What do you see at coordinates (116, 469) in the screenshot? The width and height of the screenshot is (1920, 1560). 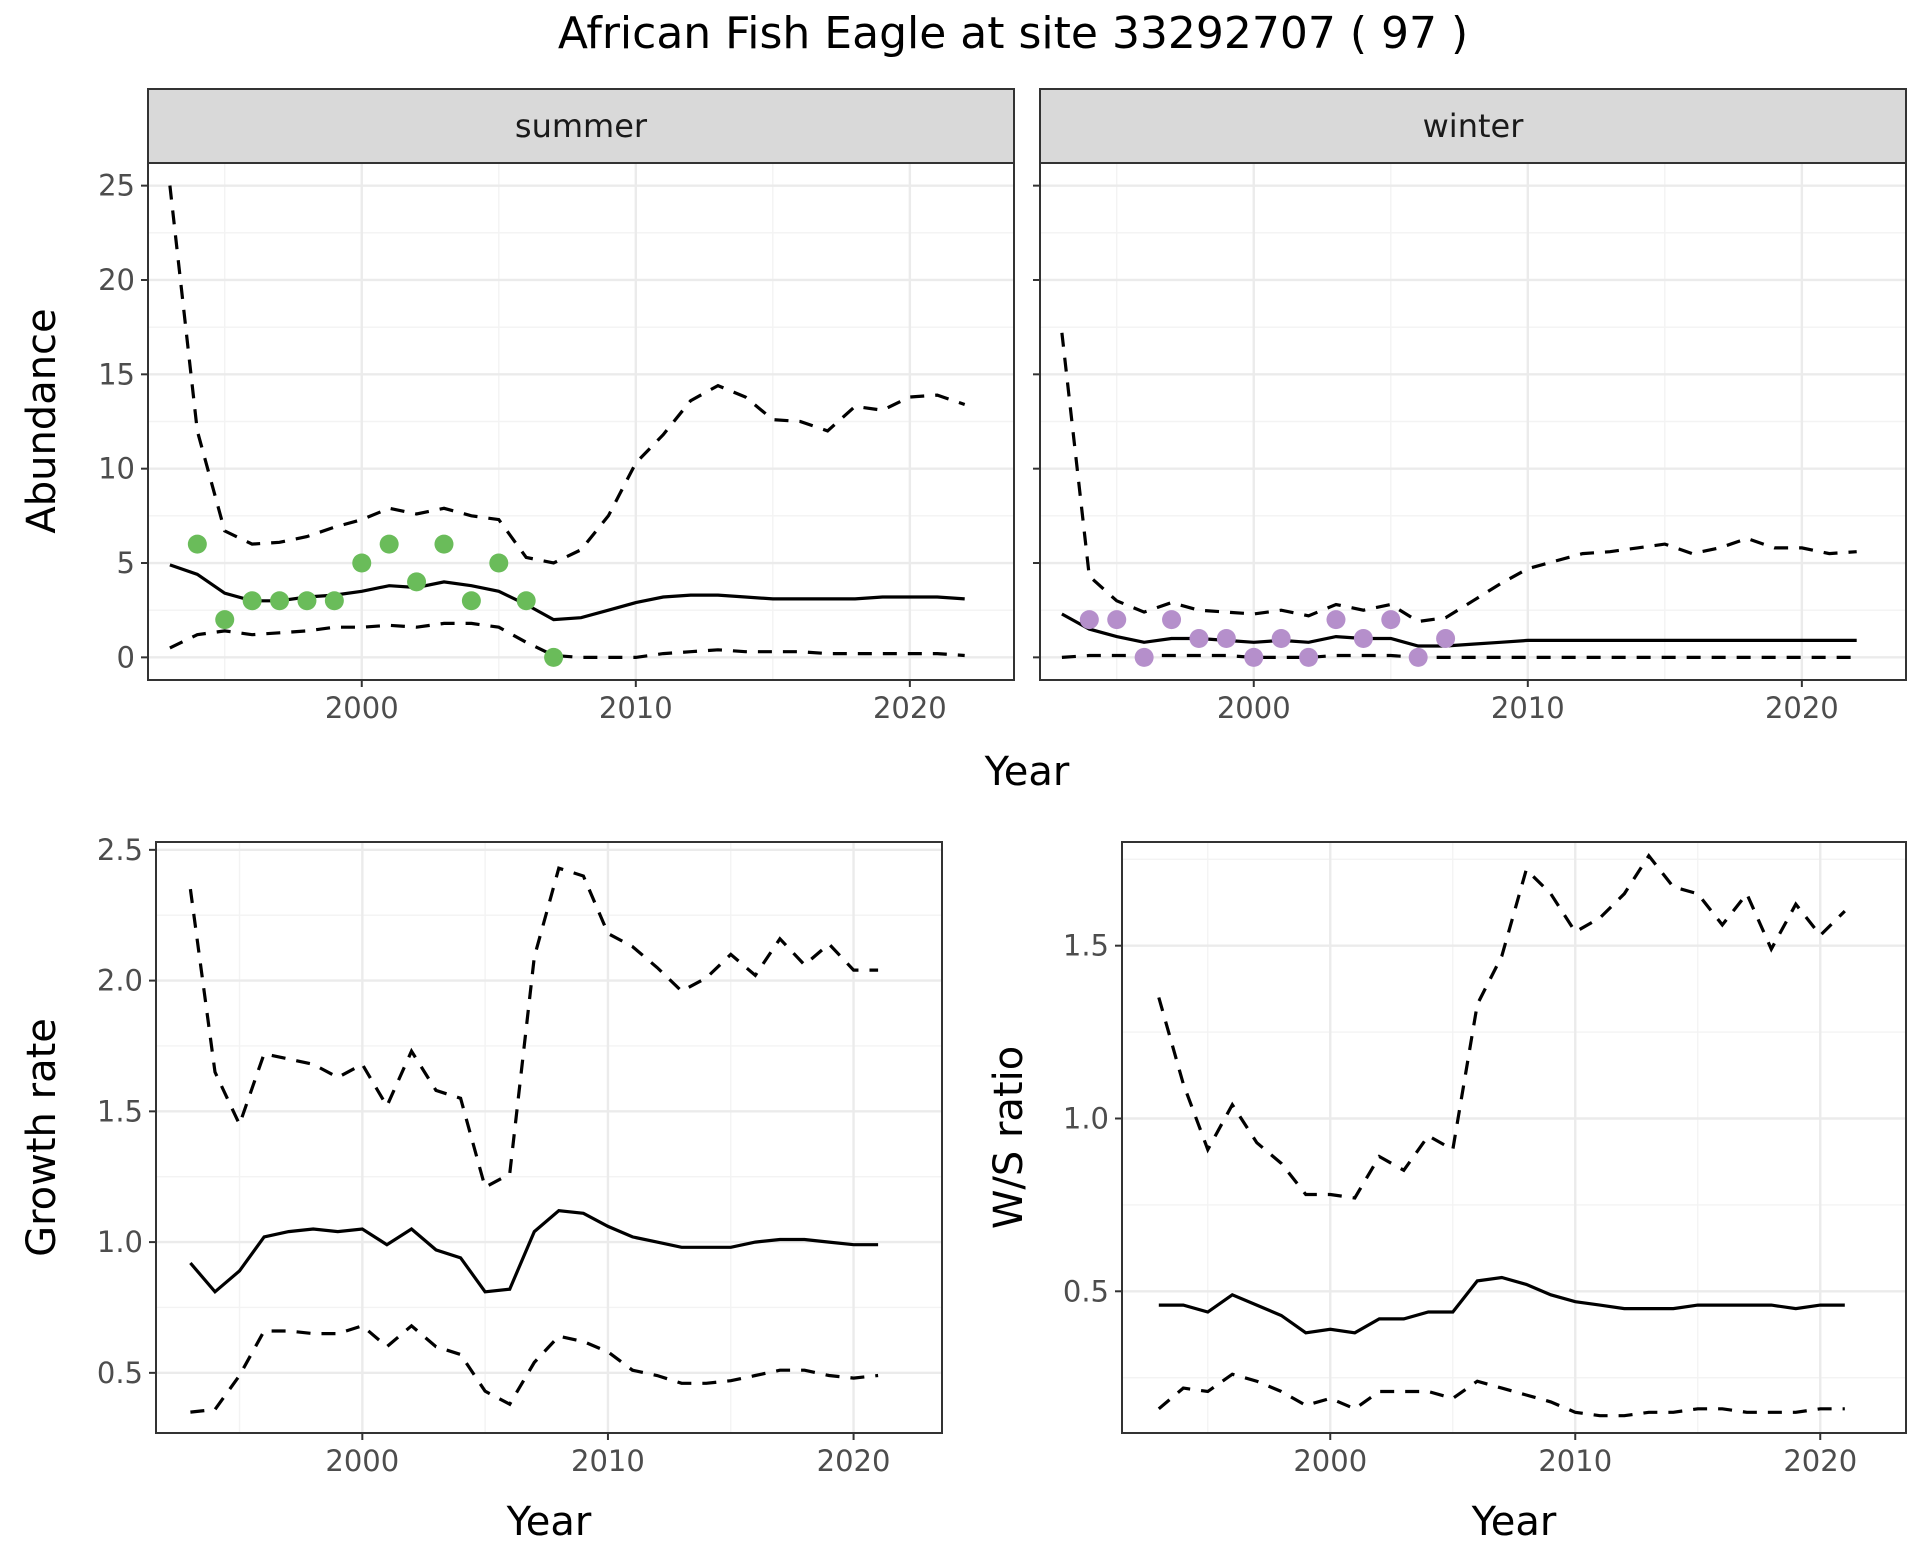 I see `y-tick-label: 10` at bounding box center [116, 469].